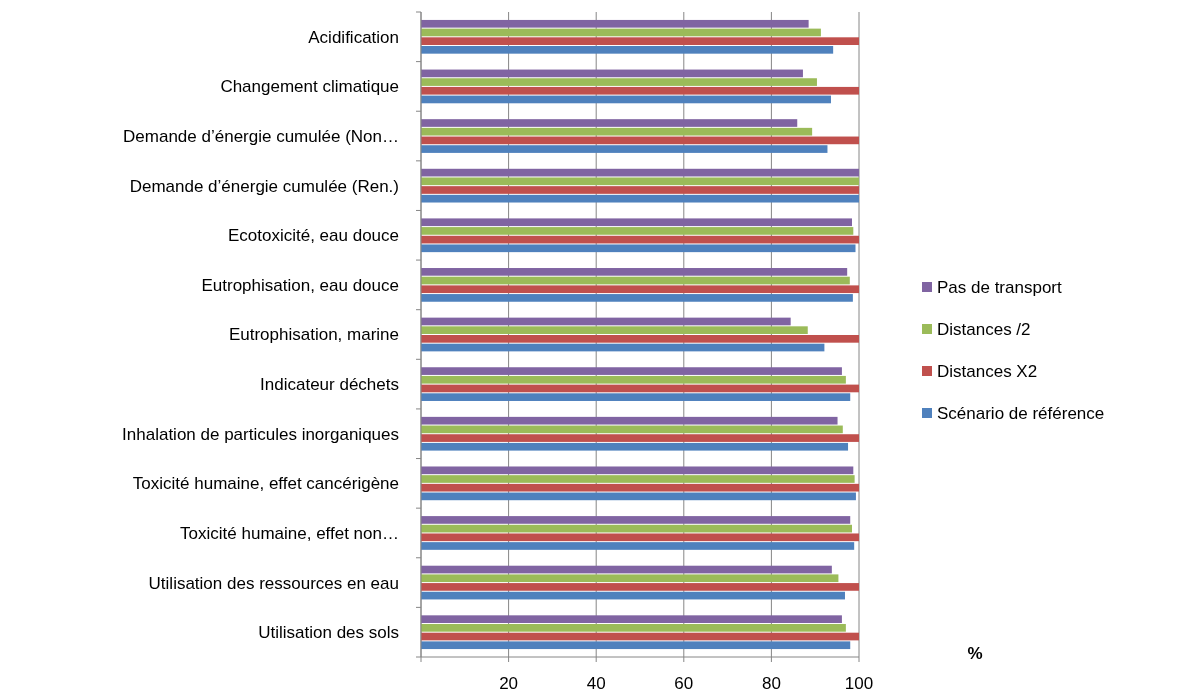 The width and height of the screenshot is (1181, 696). I want to click on y-tick-label: Ecotoxicité, eau douce, so click(313, 236).